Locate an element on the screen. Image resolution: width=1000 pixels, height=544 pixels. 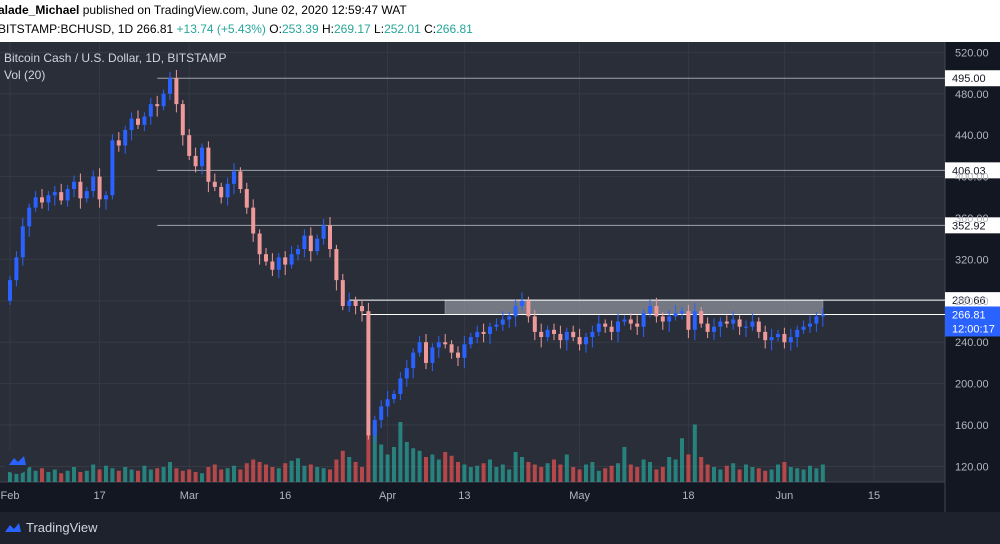
y-tick-label: 280.00 is located at coordinates (972, 302).